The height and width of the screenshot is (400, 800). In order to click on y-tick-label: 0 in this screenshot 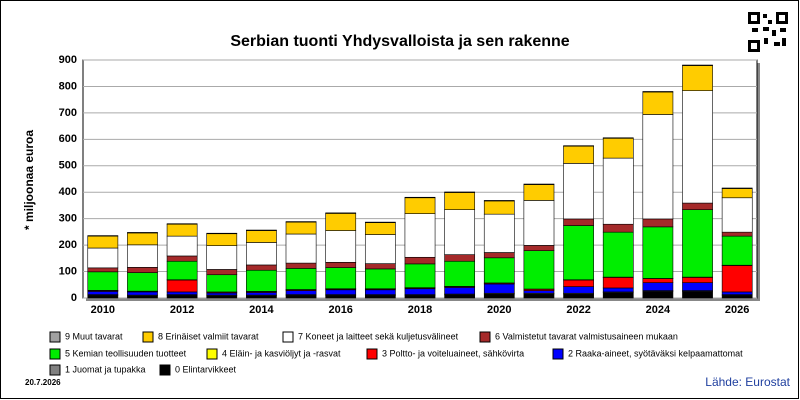, I will do `click(74, 298)`.